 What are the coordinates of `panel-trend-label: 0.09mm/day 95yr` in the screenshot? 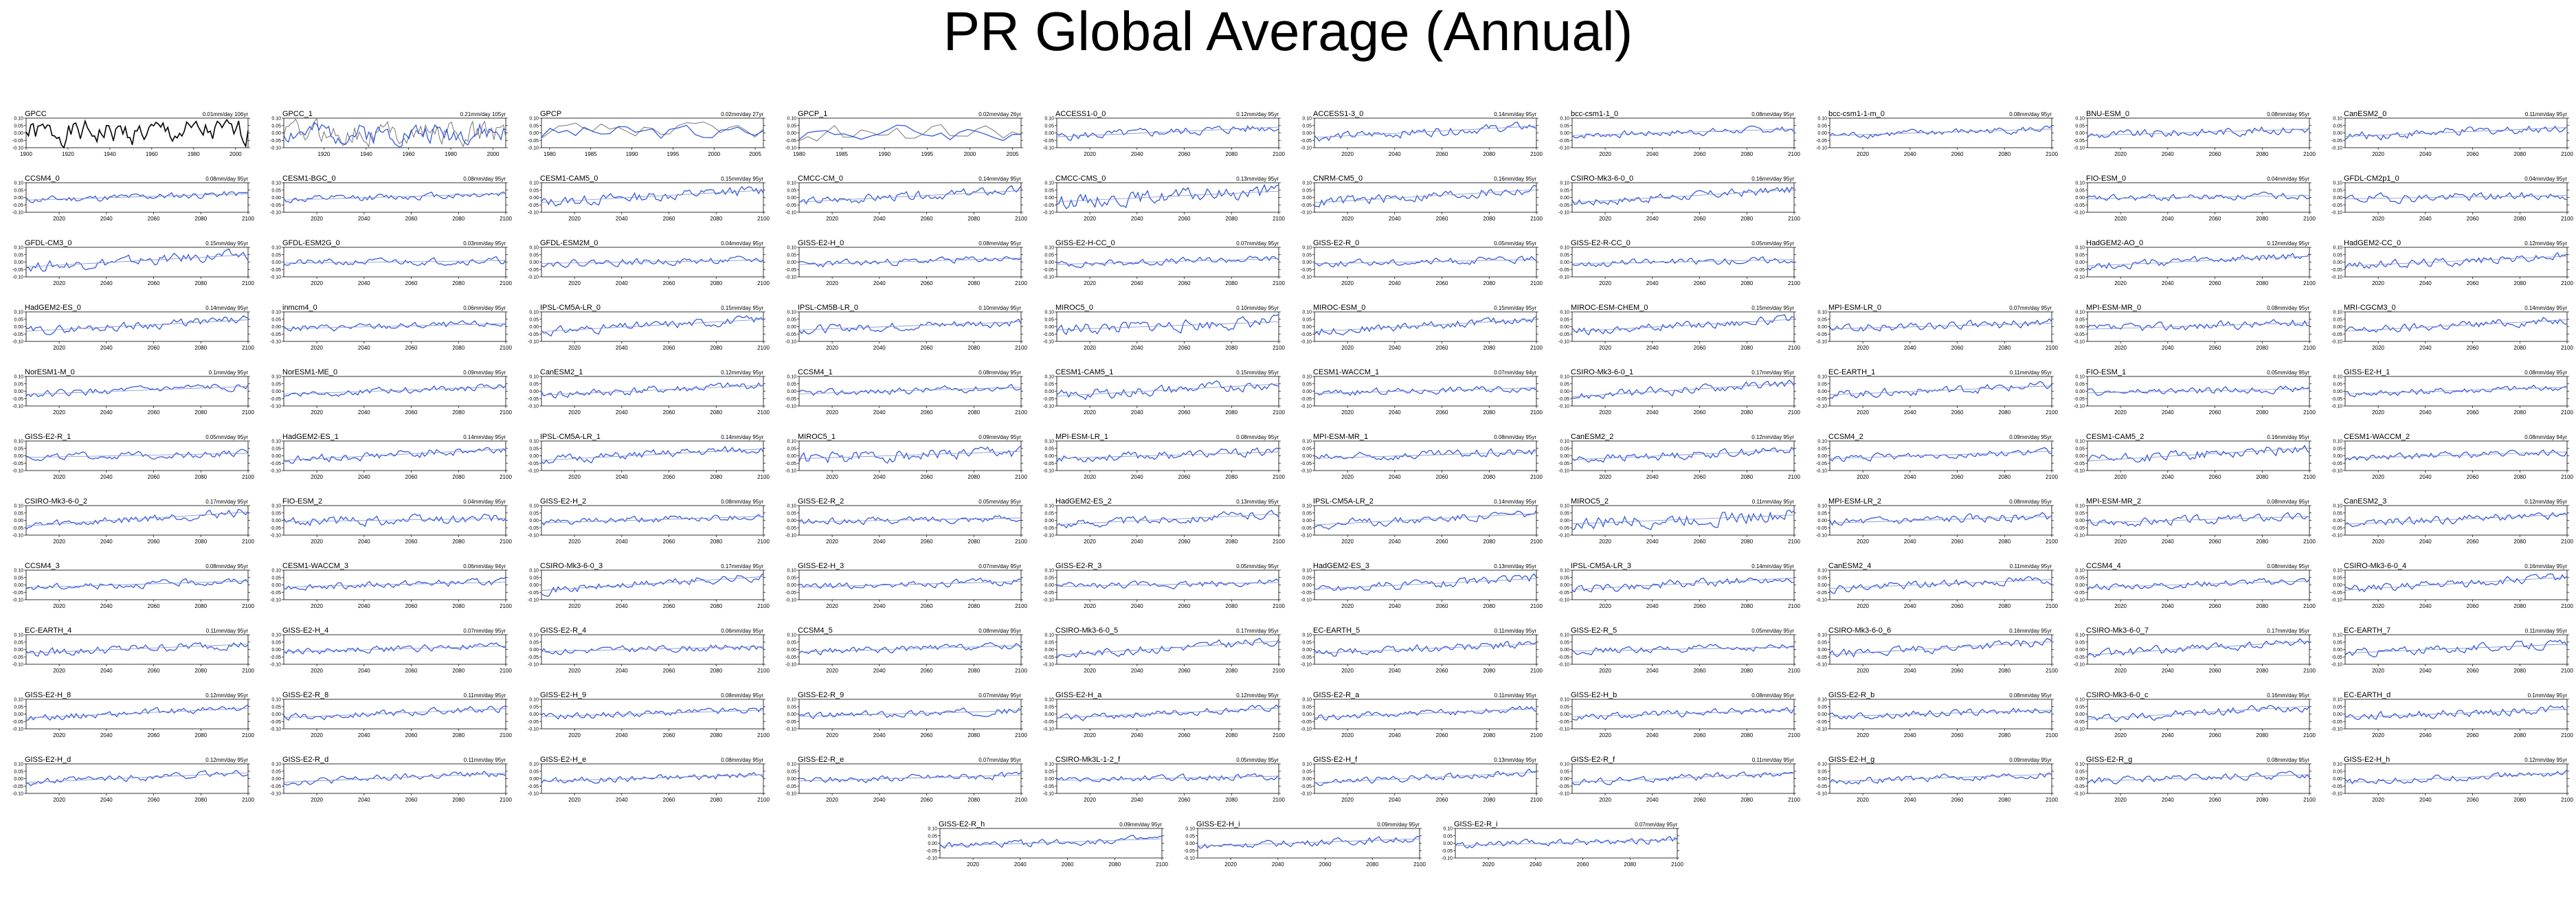 It's located at (1140, 825).